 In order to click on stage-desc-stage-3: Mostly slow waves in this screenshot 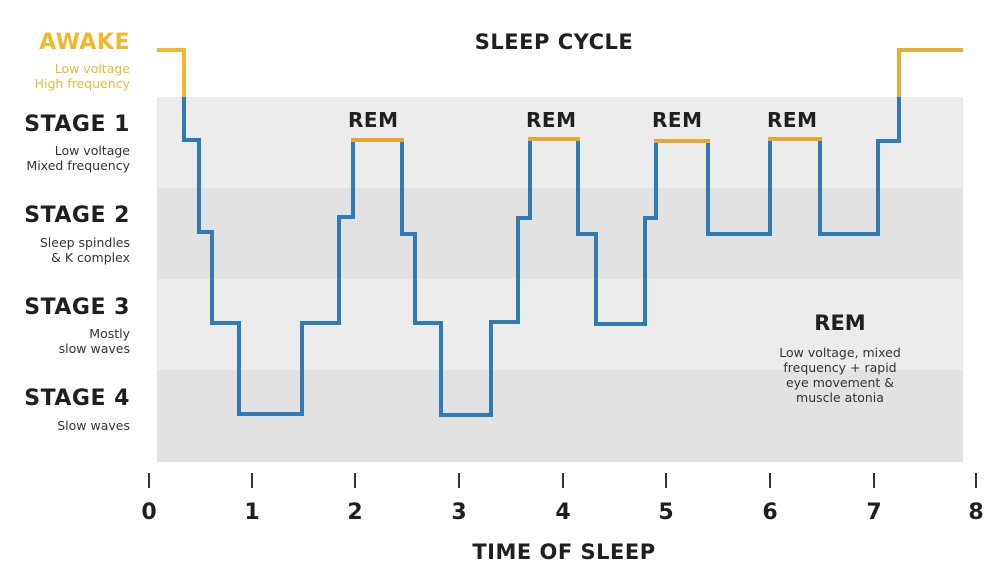, I will do `click(94, 341)`.